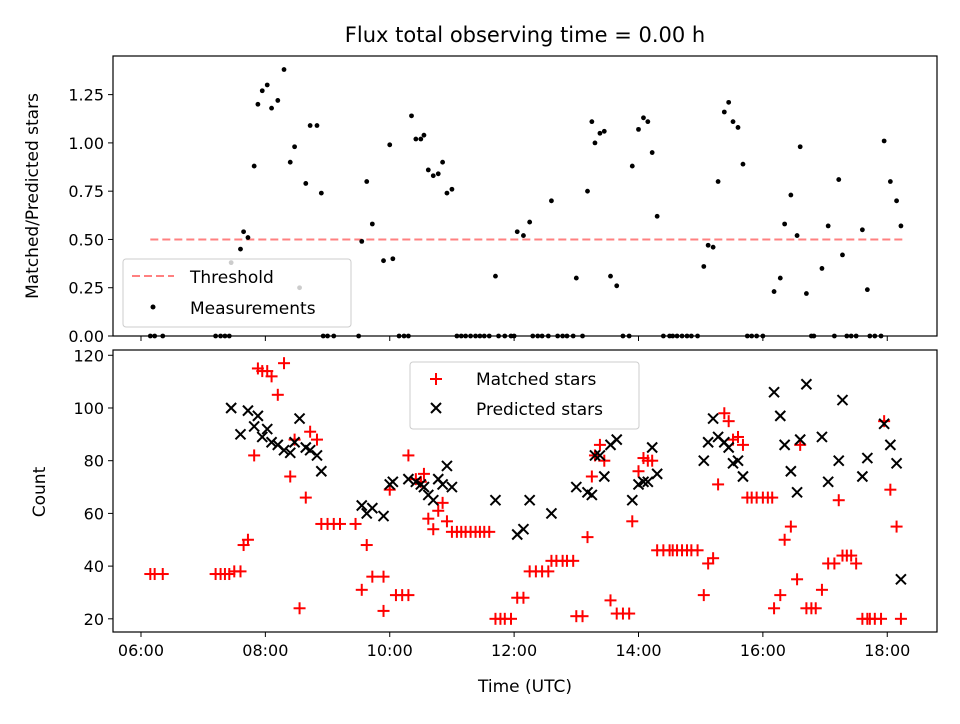 The height and width of the screenshot is (724, 960). I want to click on count-xlabel: Time (UTC), so click(524, 687).